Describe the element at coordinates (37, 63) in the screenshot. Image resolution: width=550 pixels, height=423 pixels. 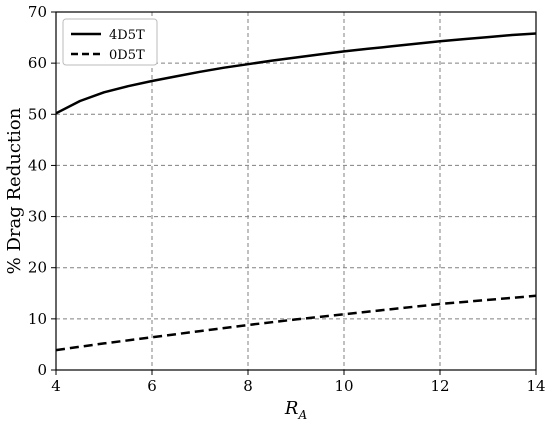
I see `y-tick-label: 60` at that location.